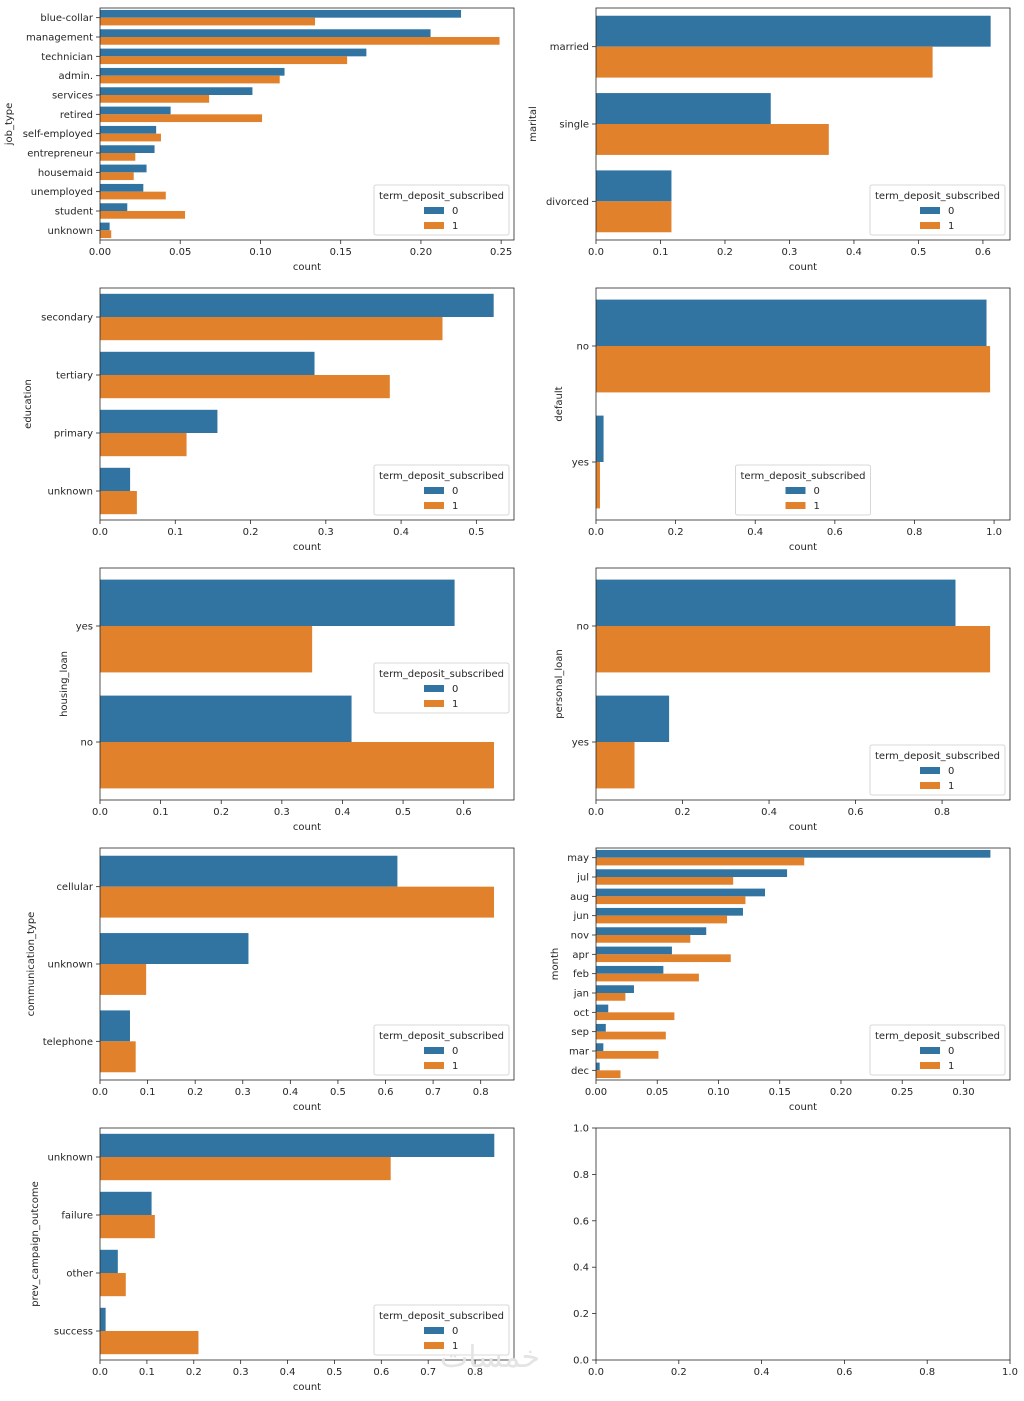 Image resolution: width=1024 pixels, height=1401 pixels. I want to click on category-label: technician, so click(67, 57).